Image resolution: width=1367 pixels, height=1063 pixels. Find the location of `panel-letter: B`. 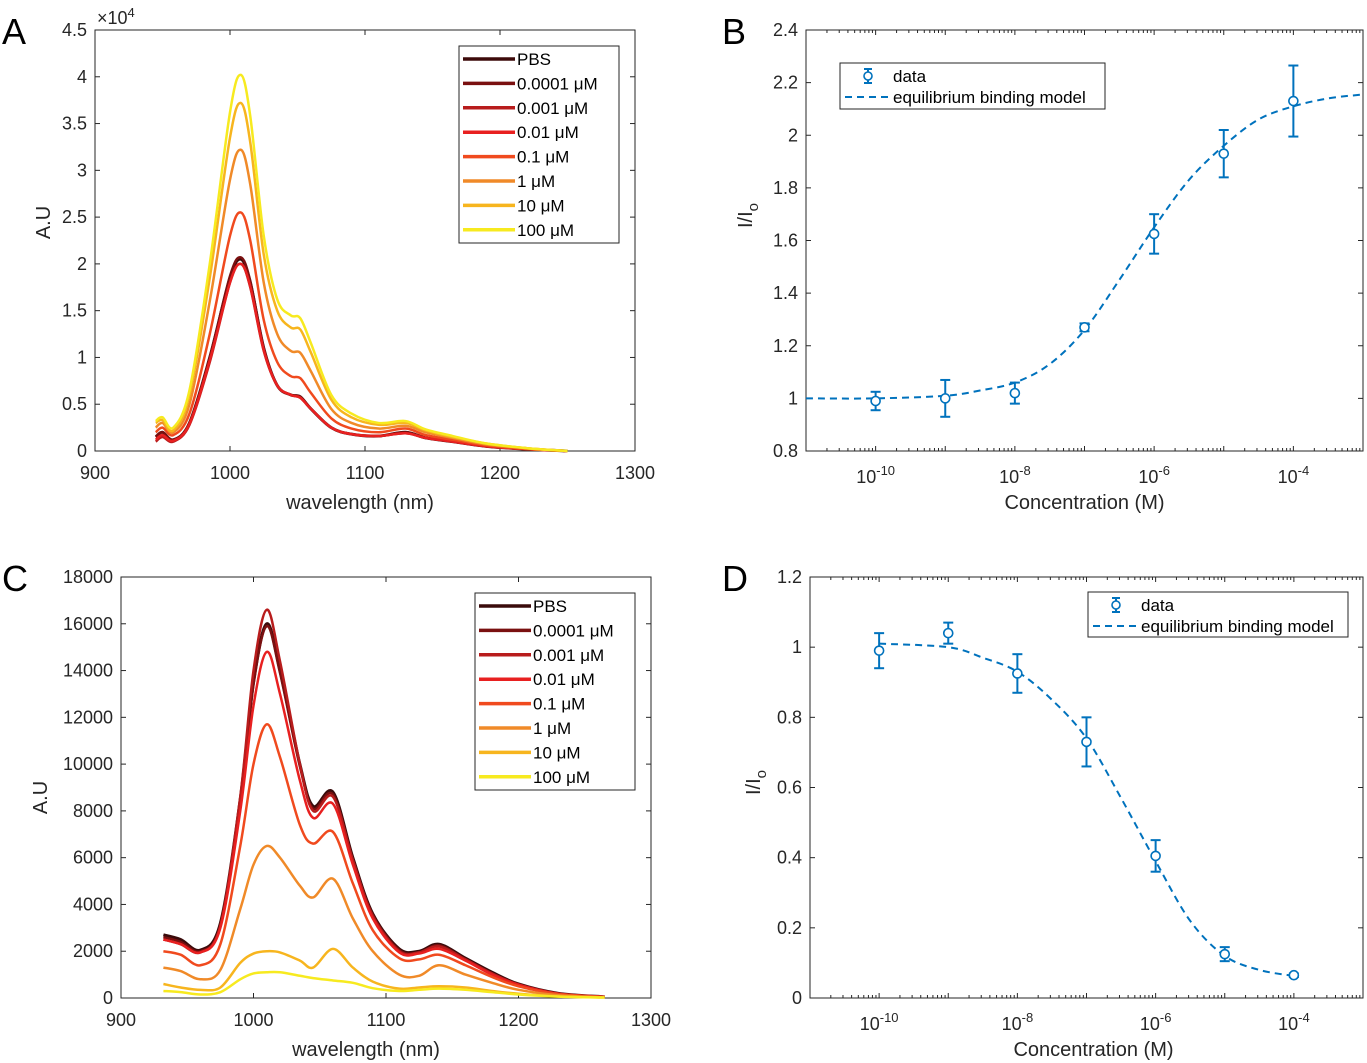

panel-letter: B is located at coordinates (734, 31).